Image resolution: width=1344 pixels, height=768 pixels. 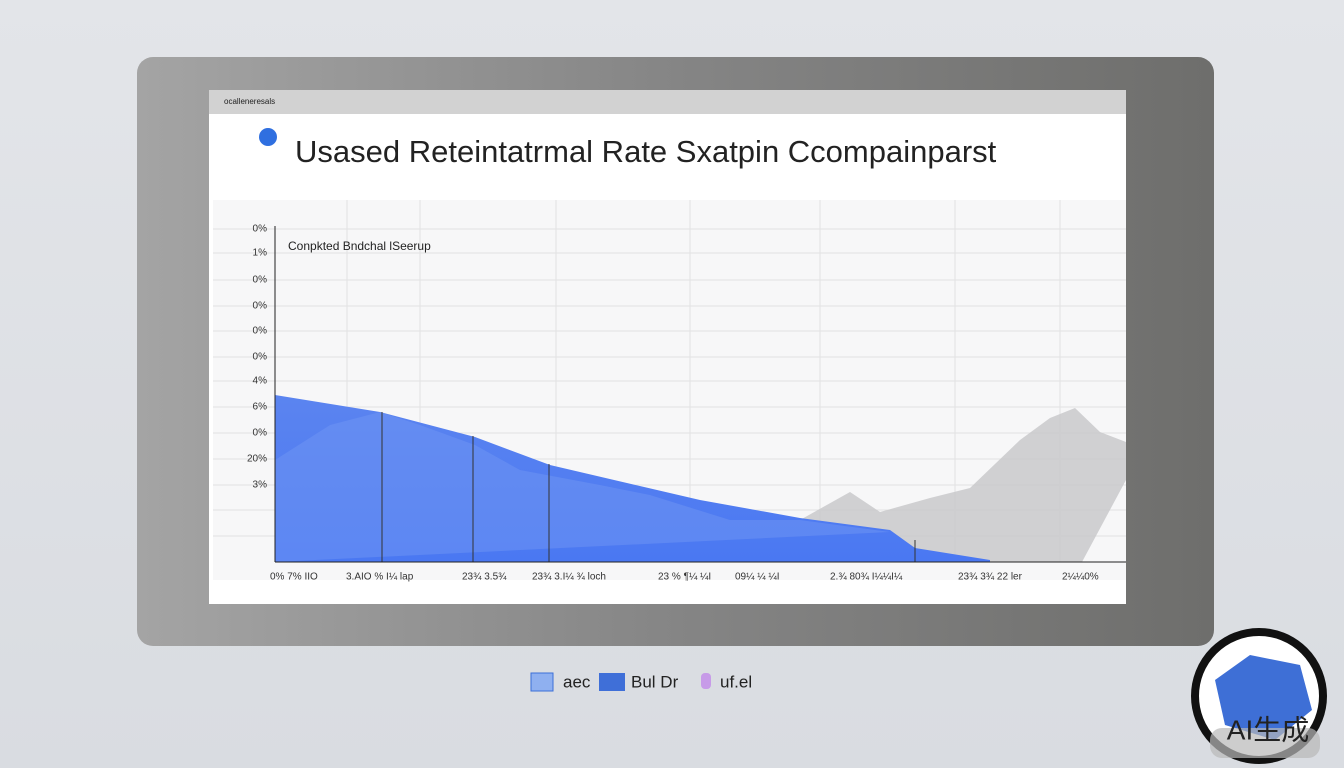 What do you see at coordinates (249, 101) in the screenshot?
I see `tab-text: ocalleneresals` at bounding box center [249, 101].